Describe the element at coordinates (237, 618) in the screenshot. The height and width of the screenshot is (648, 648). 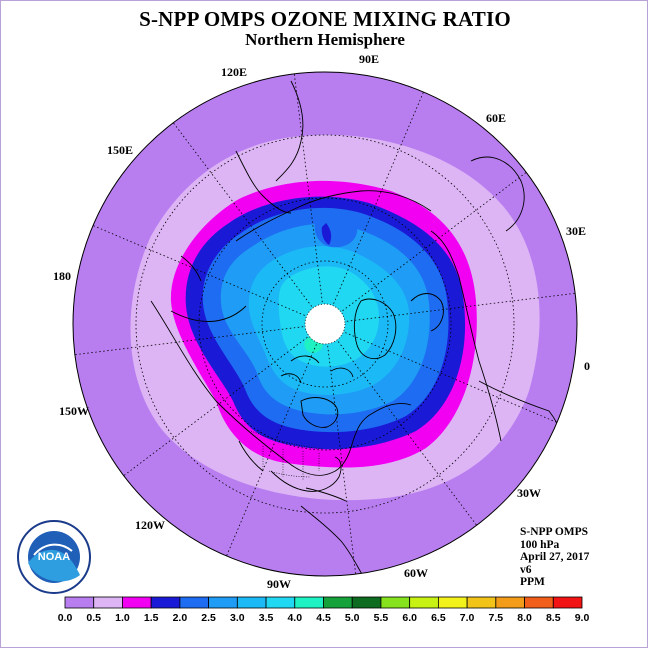
I see `colorbar-tick-label: 3.0` at that location.